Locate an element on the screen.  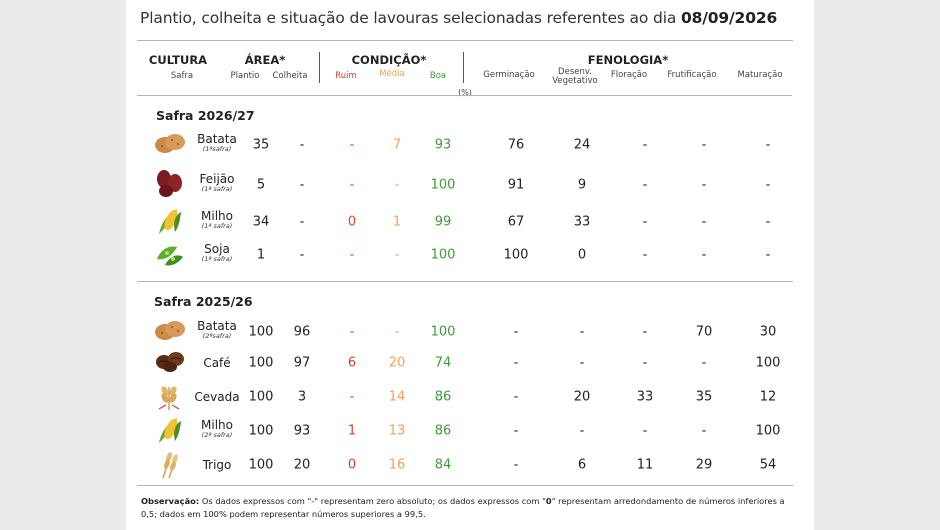
cell-desenv-vegetativo: 6 is located at coordinates (582, 465).